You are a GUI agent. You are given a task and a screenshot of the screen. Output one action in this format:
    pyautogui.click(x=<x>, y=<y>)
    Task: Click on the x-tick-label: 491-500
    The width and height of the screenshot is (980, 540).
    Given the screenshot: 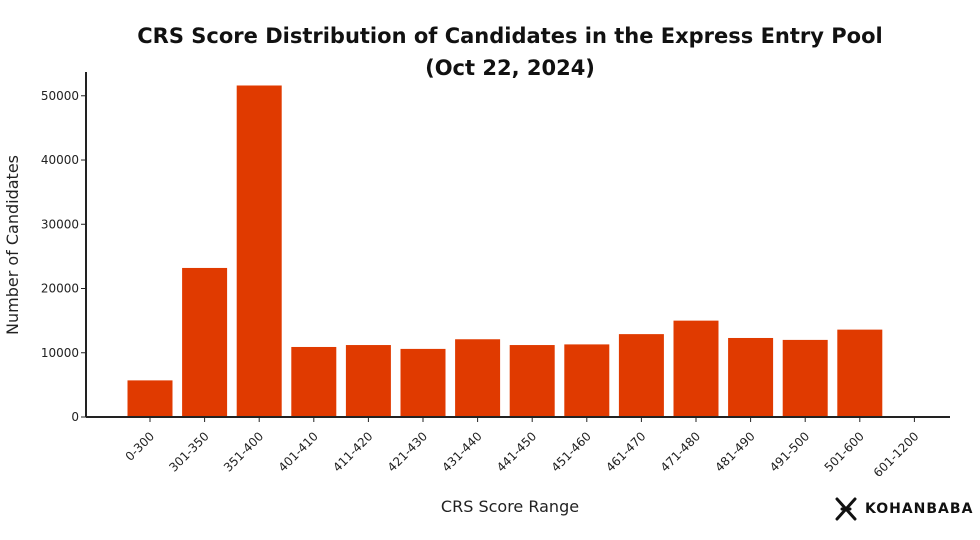 What is the action you would take?
    pyautogui.click(x=789, y=451)
    